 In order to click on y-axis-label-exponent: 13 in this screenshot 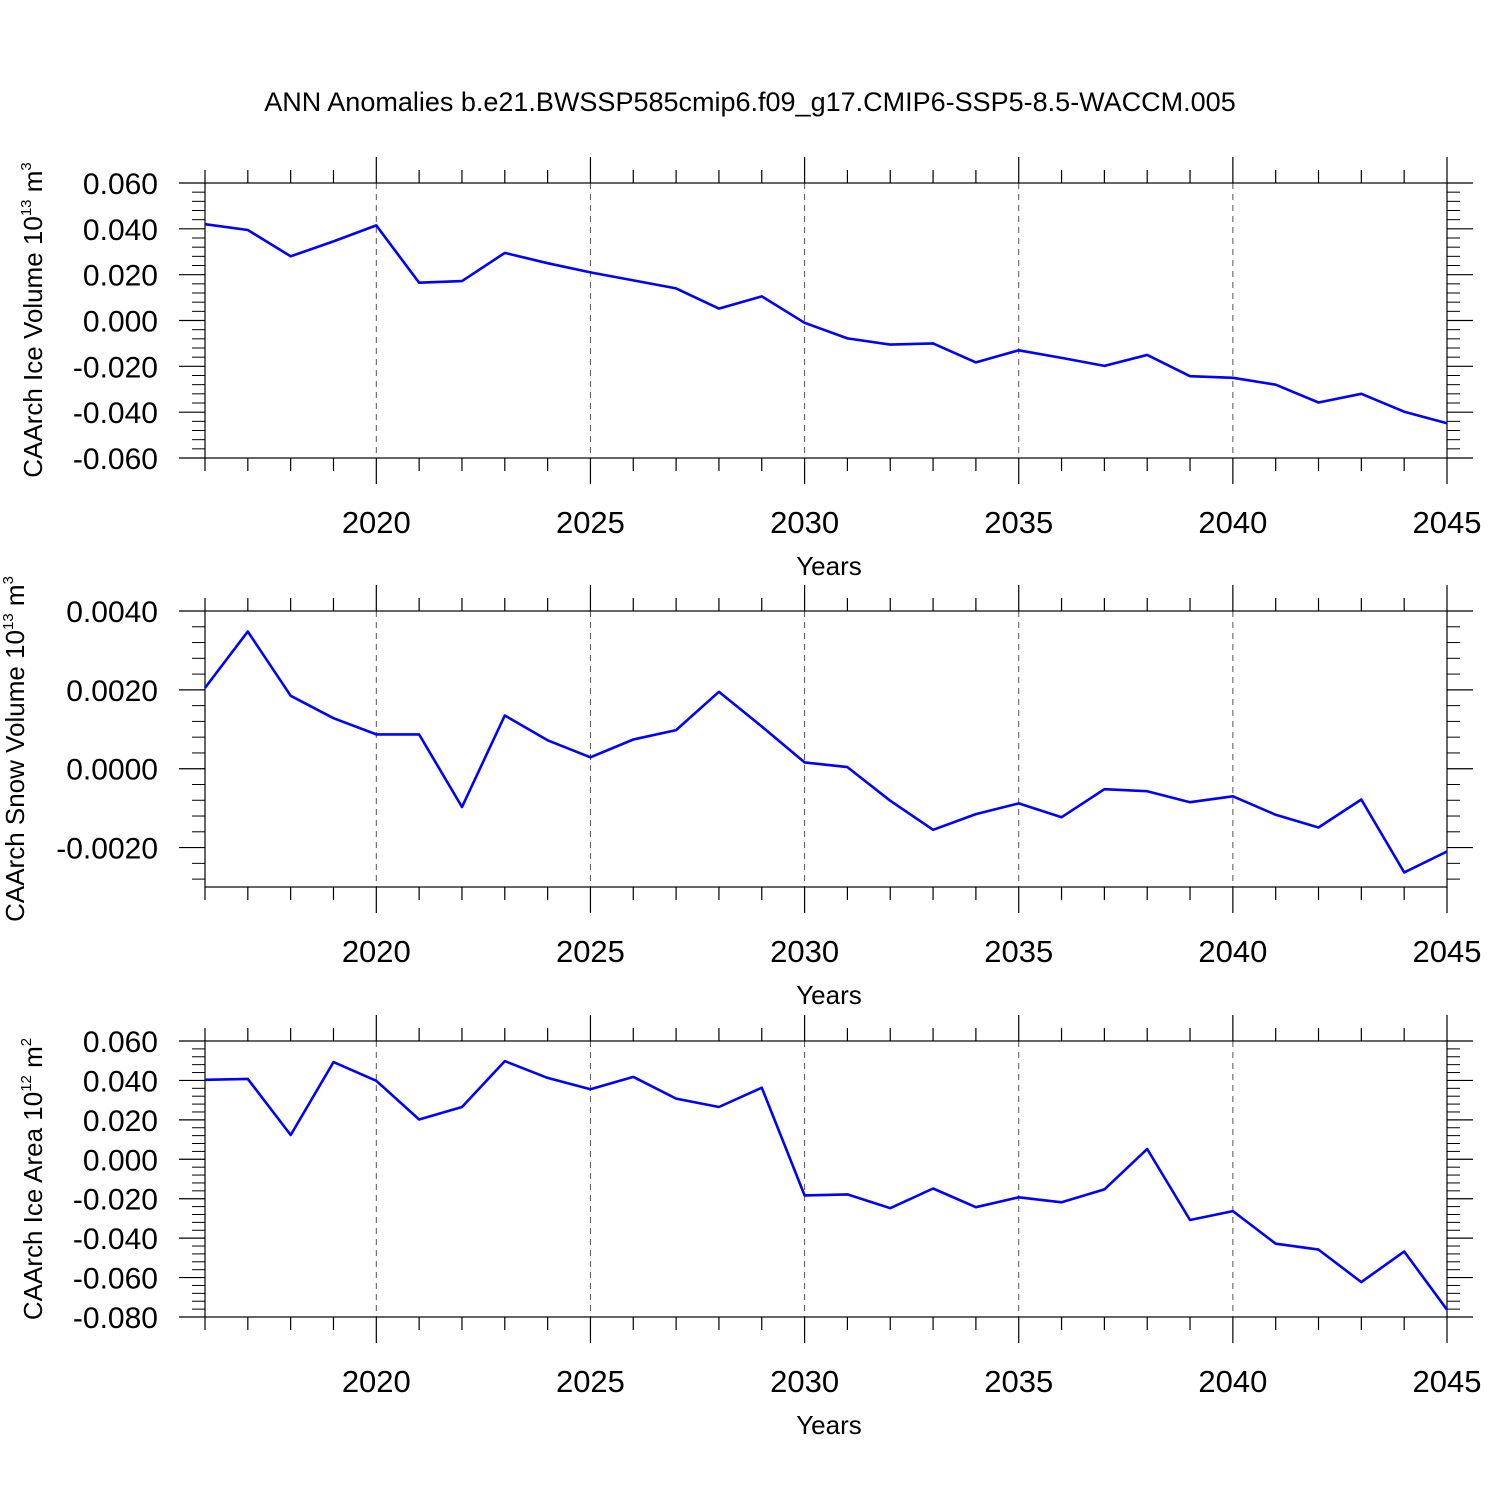, I will do `click(8, 621)`.